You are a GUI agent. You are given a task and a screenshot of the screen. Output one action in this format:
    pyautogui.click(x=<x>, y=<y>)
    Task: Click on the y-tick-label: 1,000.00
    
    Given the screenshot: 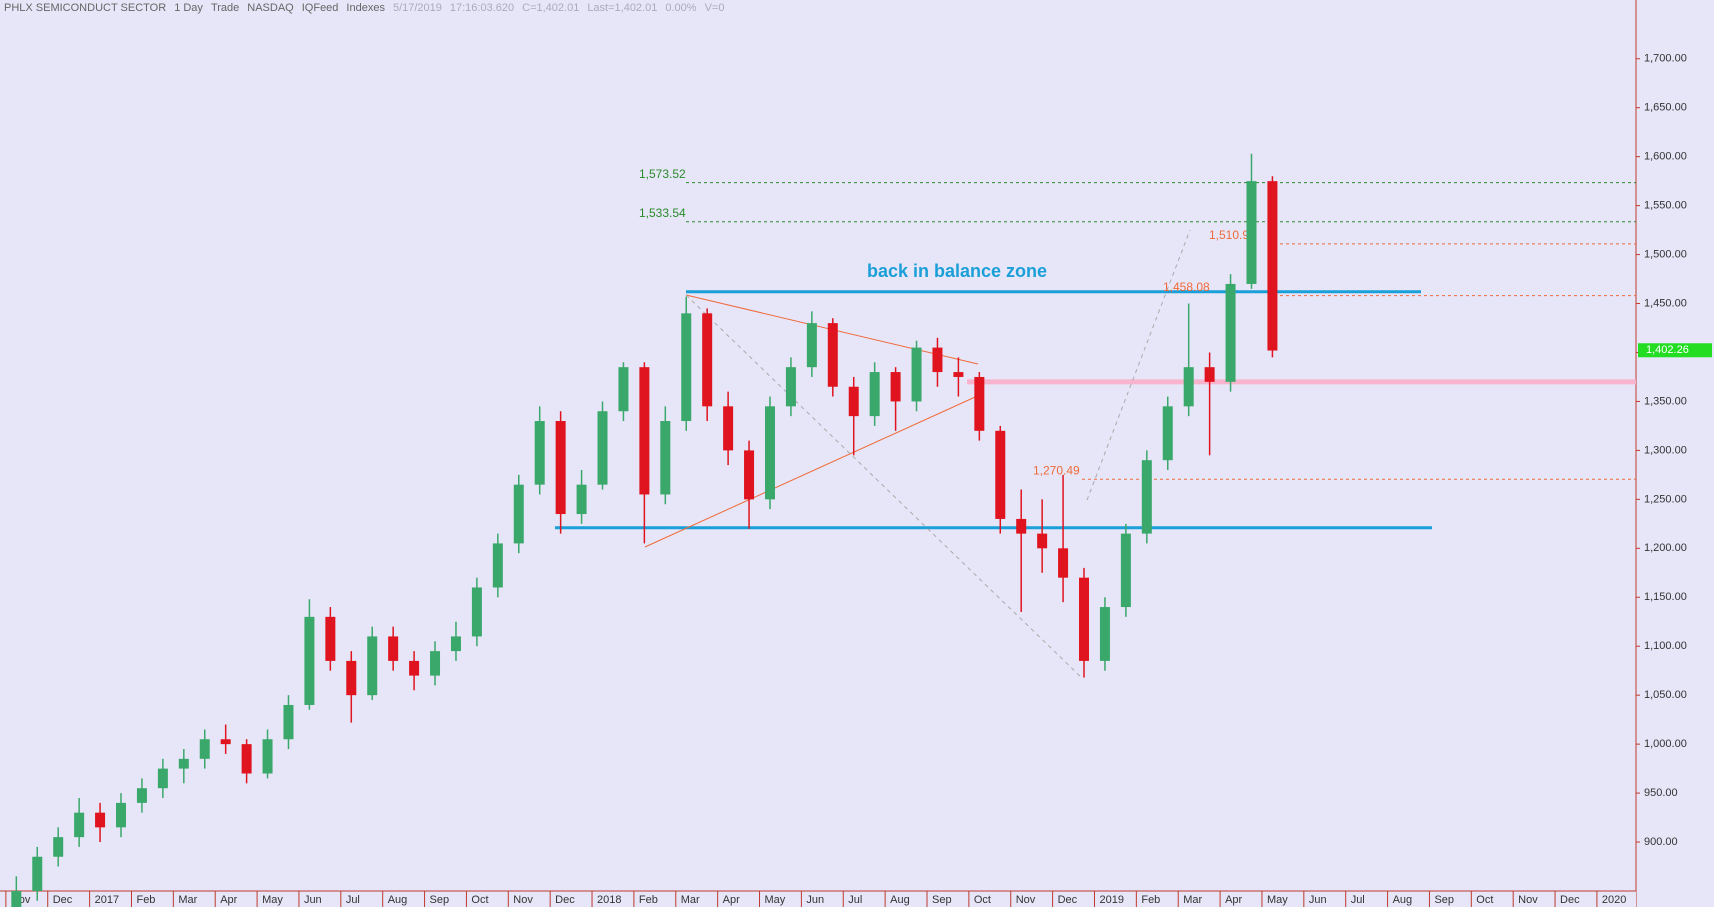 What is the action you would take?
    pyautogui.click(x=1665, y=744)
    